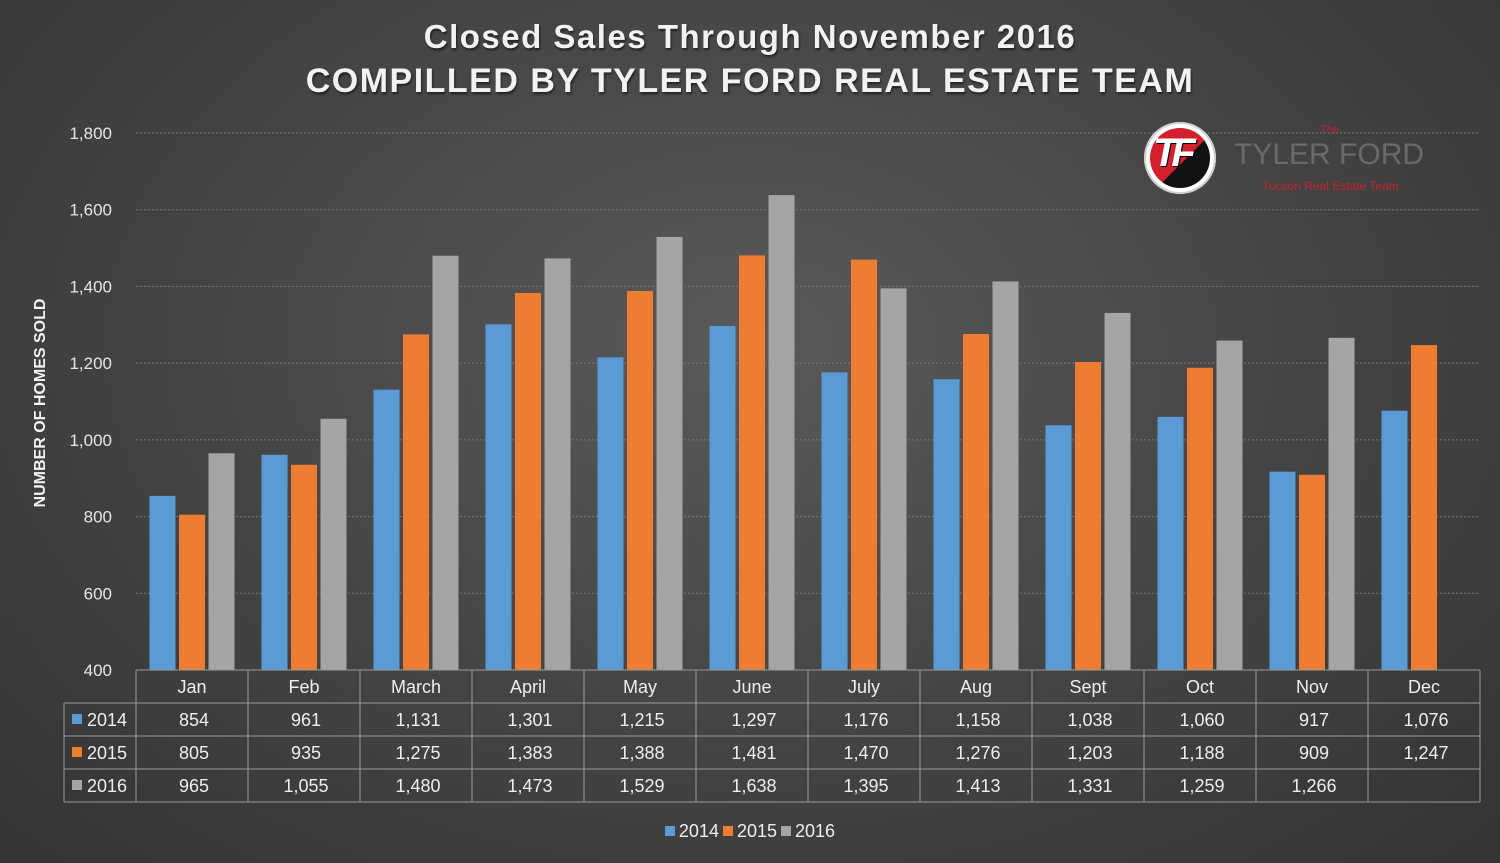 The height and width of the screenshot is (863, 1500). I want to click on x-tick-label: June, so click(751, 687).